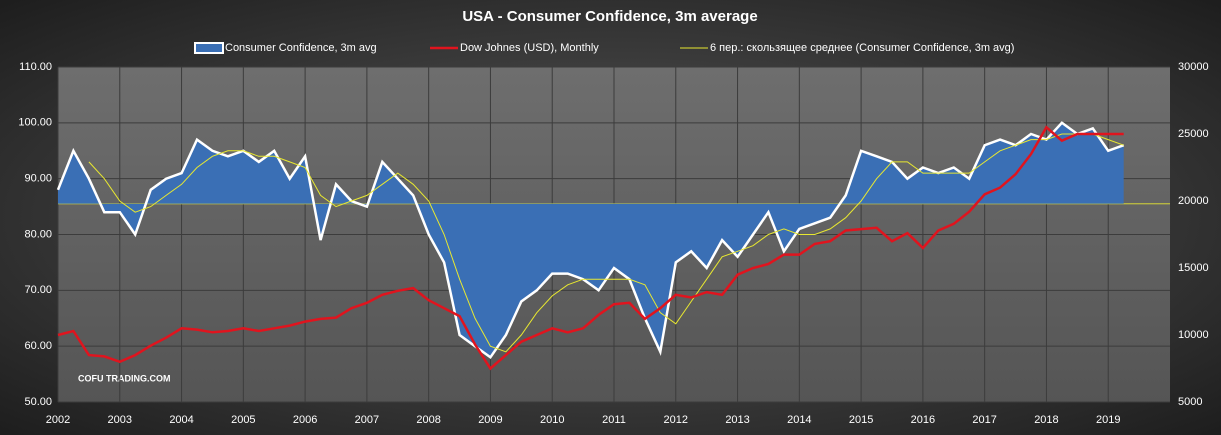 The height and width of the screenshot is (435, 1221). Describe the element at coordinates (428, 420) in the screenshot. I see `x-tick-label: 2008` at that location.